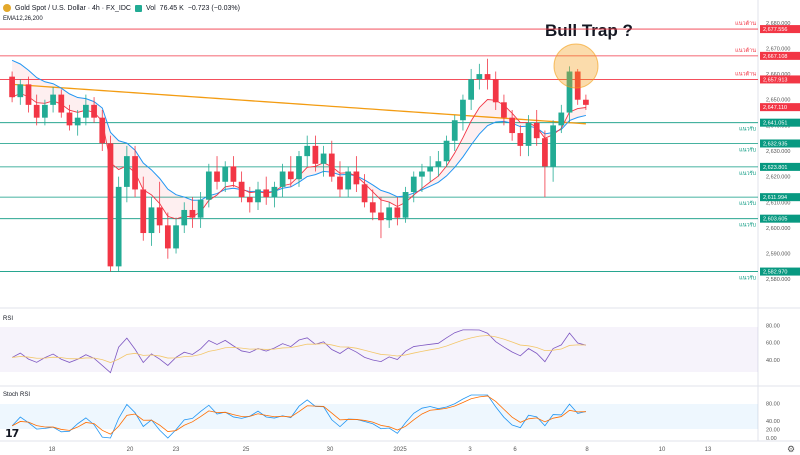  I want to click on stoch-band, so click(379, 416).